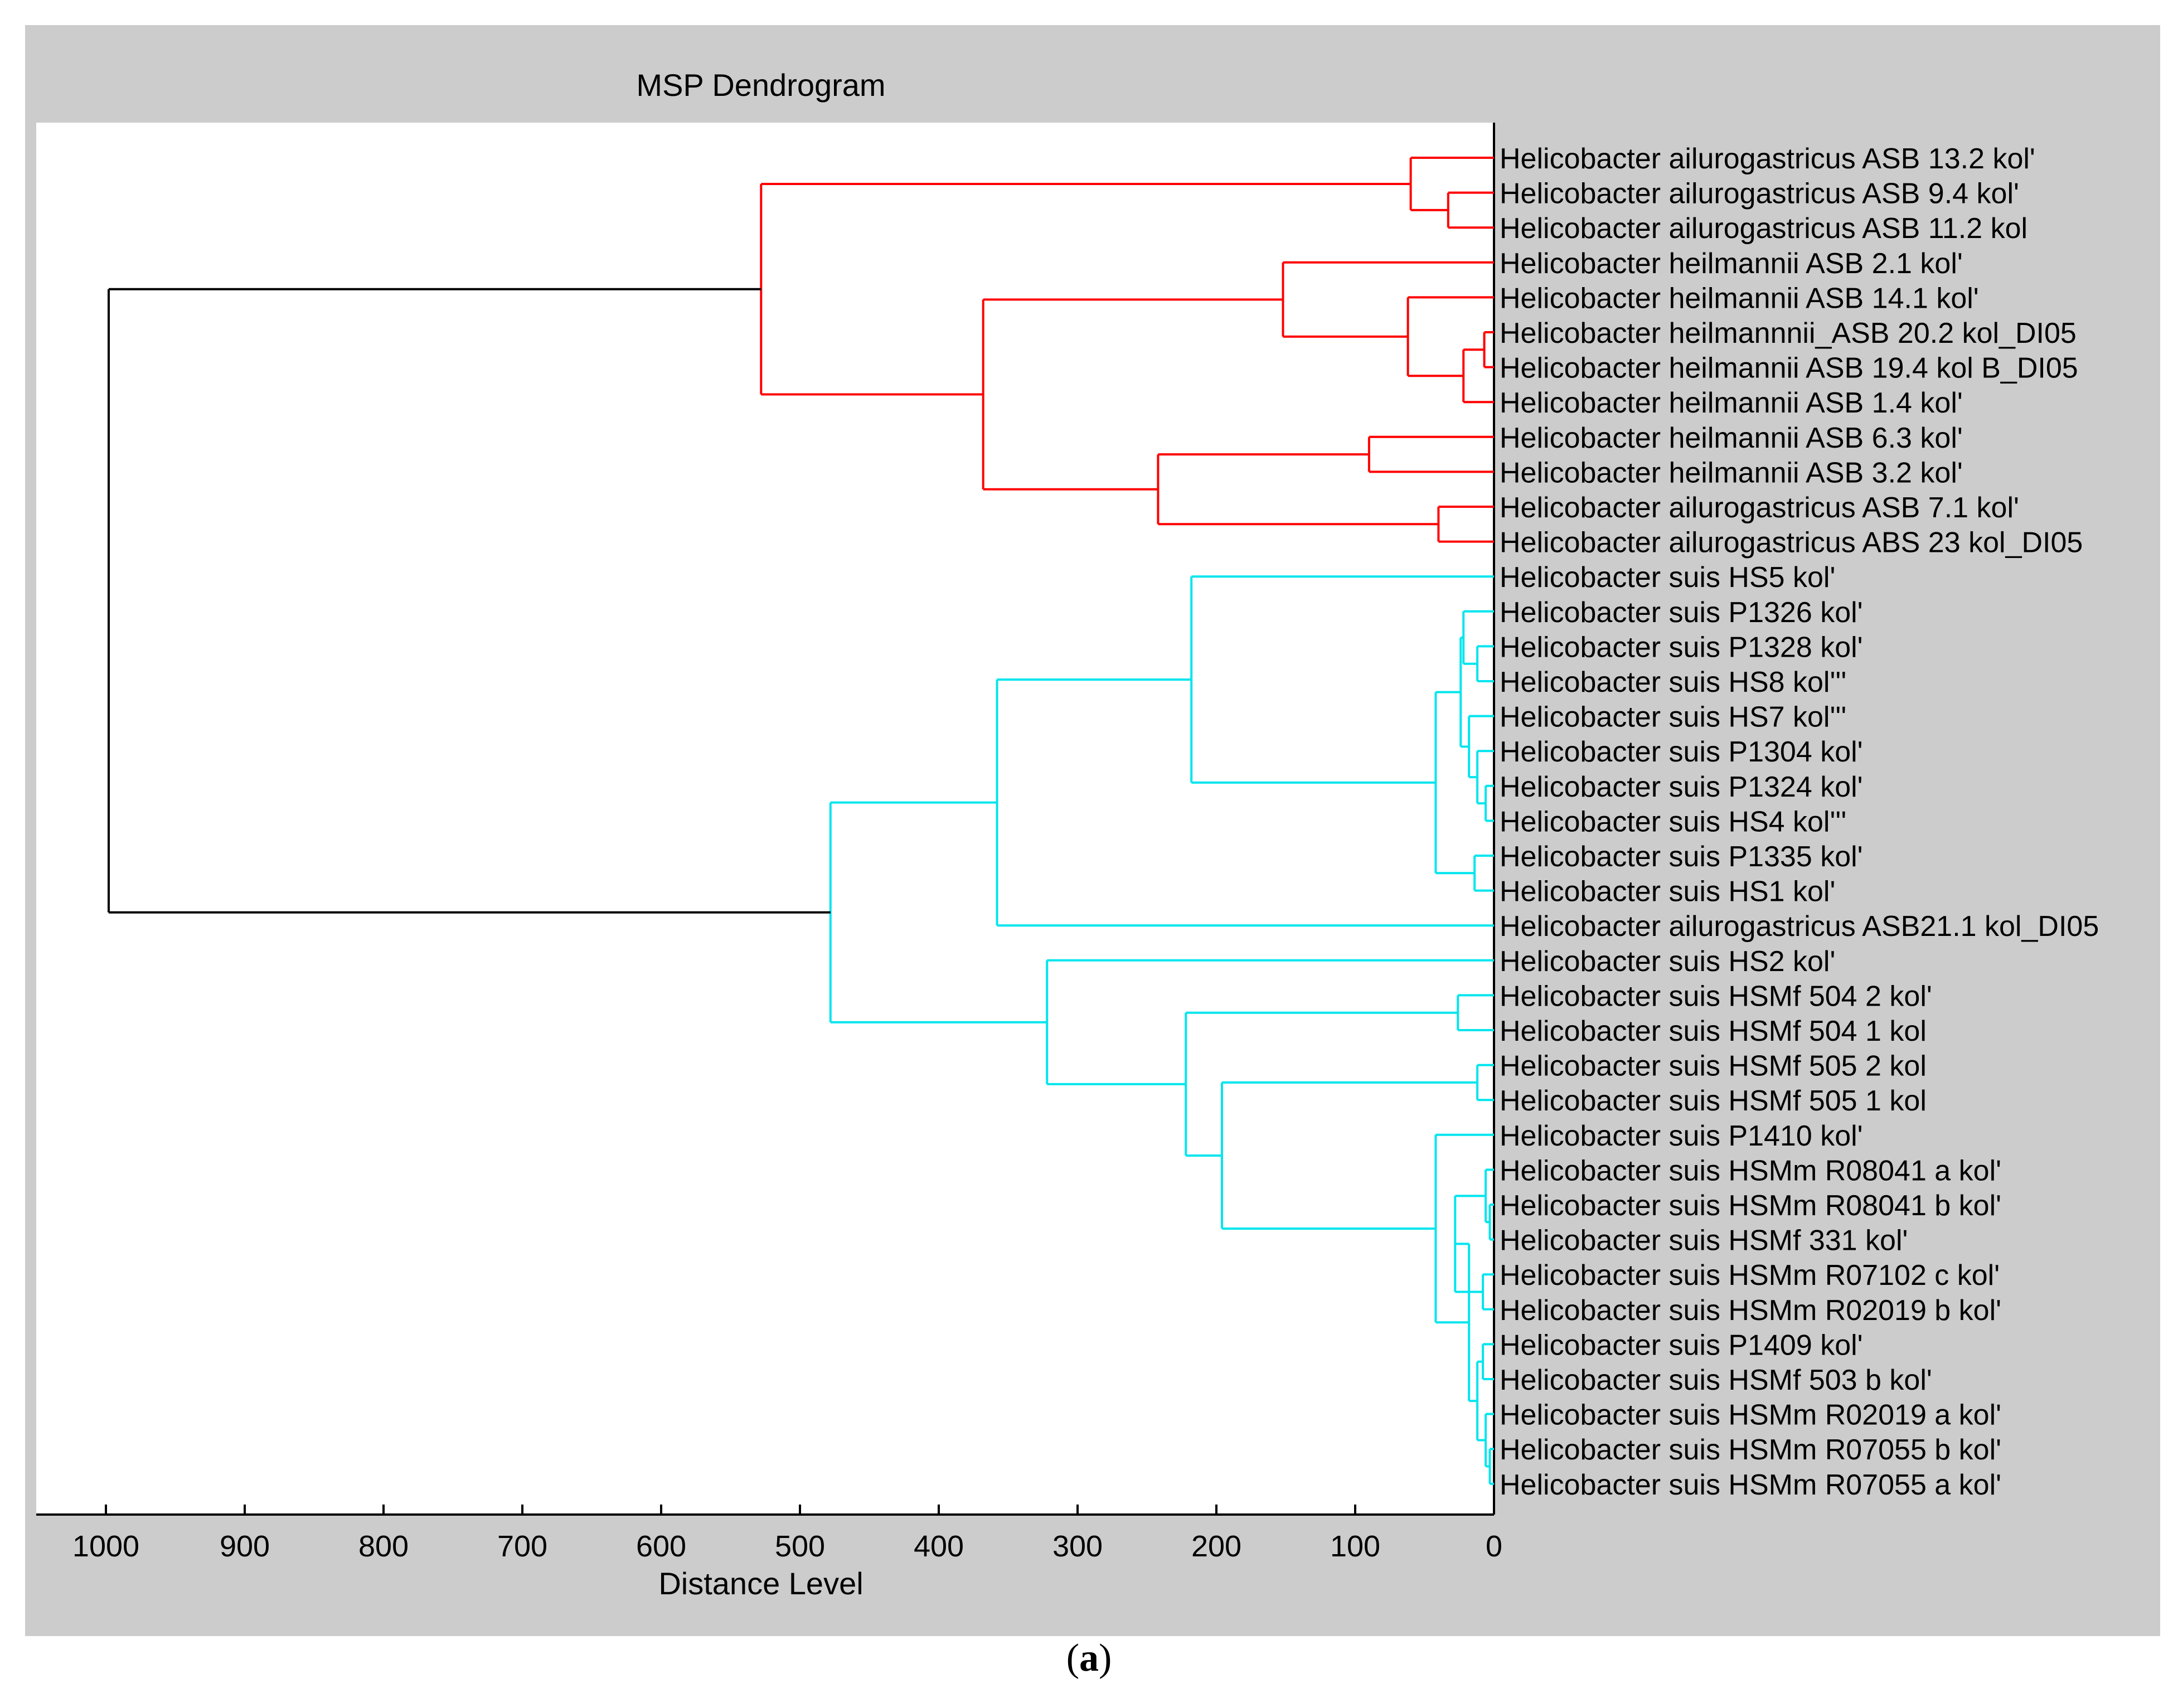 This screenshot has height=1708, width=2178. I want to click on x-tick-label: 300, so click(1077, 1546).